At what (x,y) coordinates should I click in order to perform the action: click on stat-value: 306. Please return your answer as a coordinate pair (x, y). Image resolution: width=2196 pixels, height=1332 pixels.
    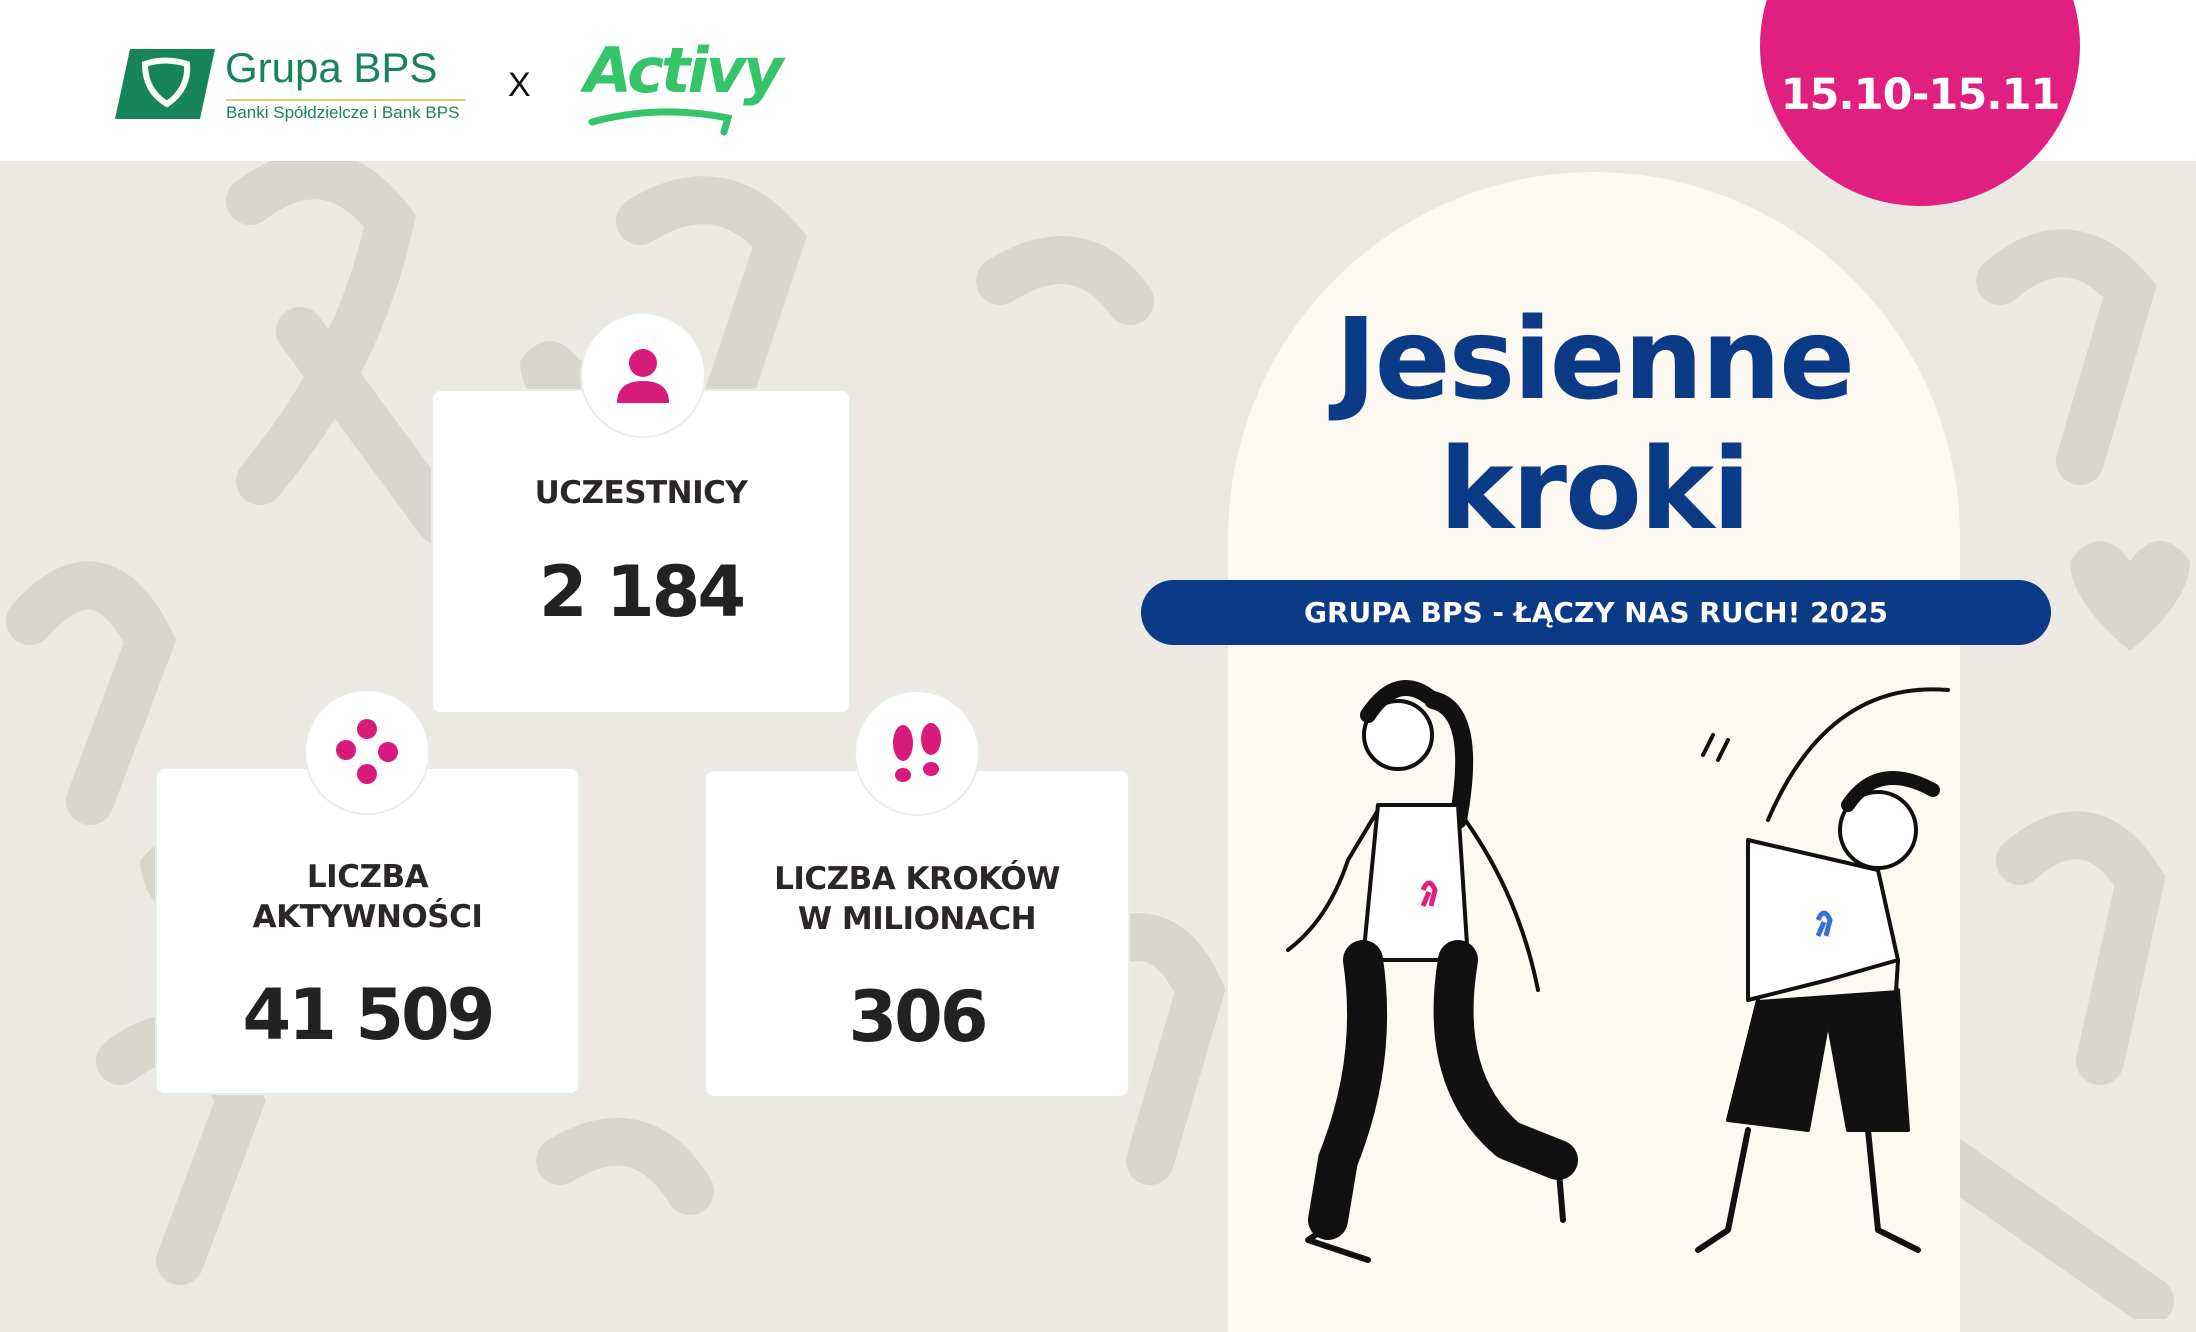
    Looking at the image, I should click on (918, 1017).